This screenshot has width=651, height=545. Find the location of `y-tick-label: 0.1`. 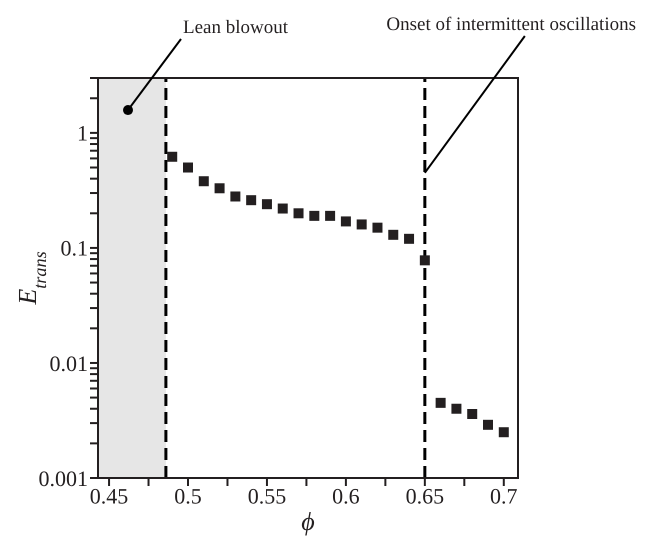

y-tick-label: 0.1 is located at coordinates (74, 248).